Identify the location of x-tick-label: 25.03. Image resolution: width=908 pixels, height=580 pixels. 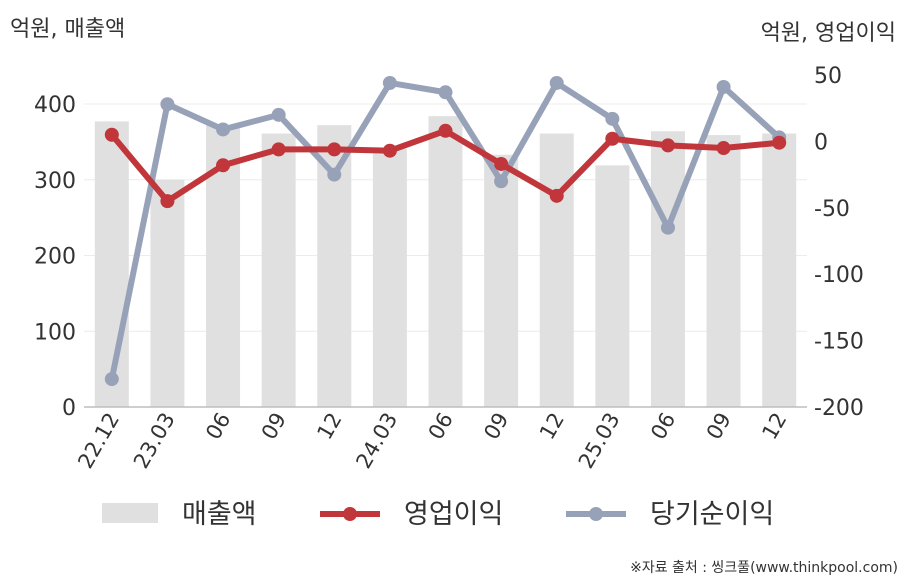
(599, 441).